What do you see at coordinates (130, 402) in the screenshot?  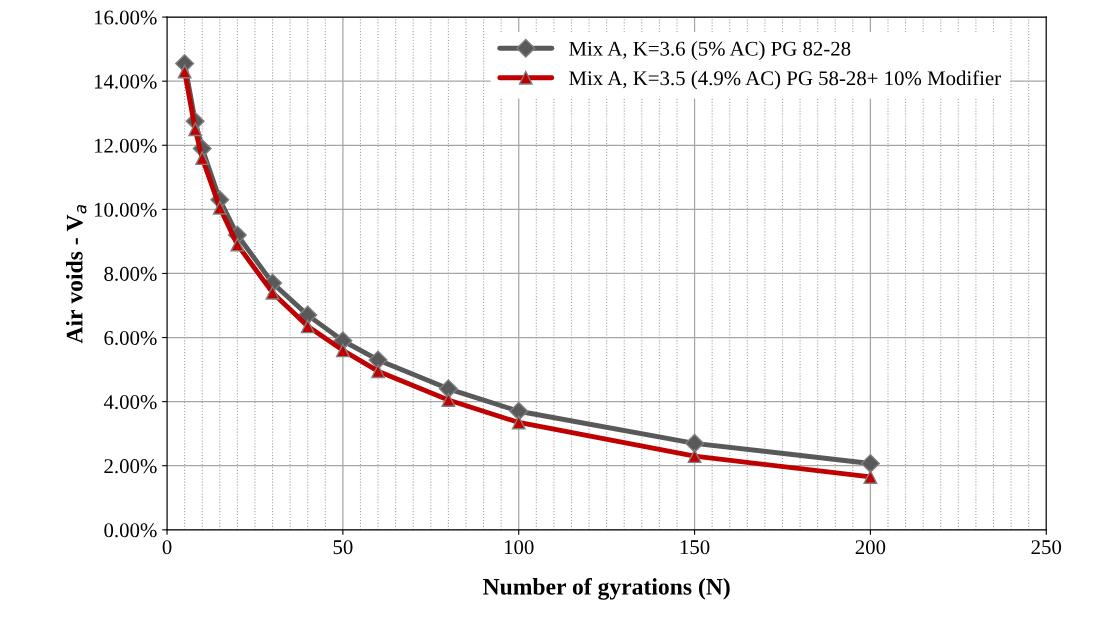 I see `y-tick-label: 4.00%` at bounding box center [130, 402].